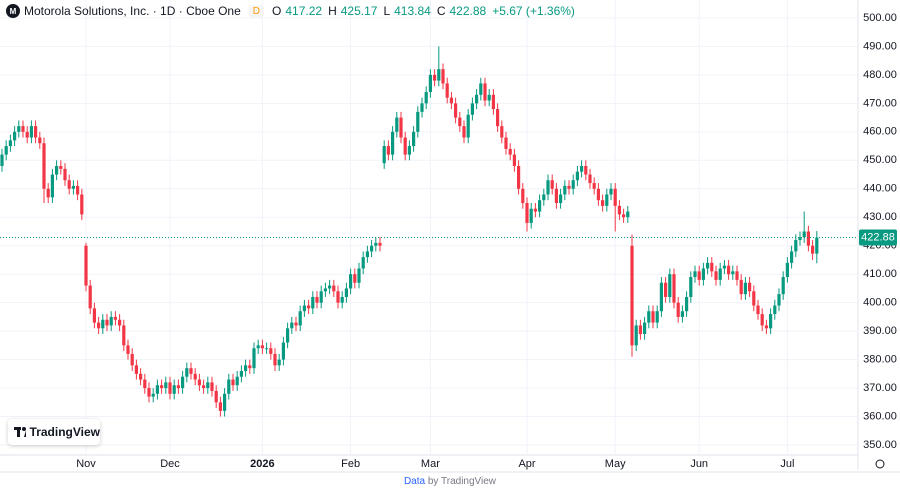 The height and width of the screenshot is (498, 900). What do you see at coordinates (880, 189) in the screenshot?
I see `y-tick-label: 440.00` at bounding box center [880, 189].